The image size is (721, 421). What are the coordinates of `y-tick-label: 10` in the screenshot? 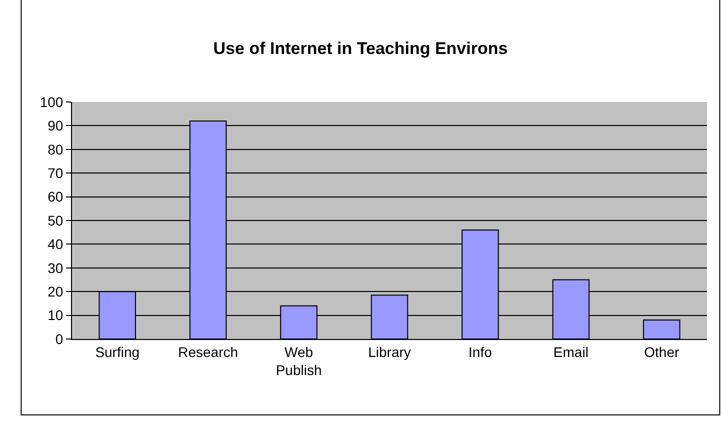 It's located at (56, 315).